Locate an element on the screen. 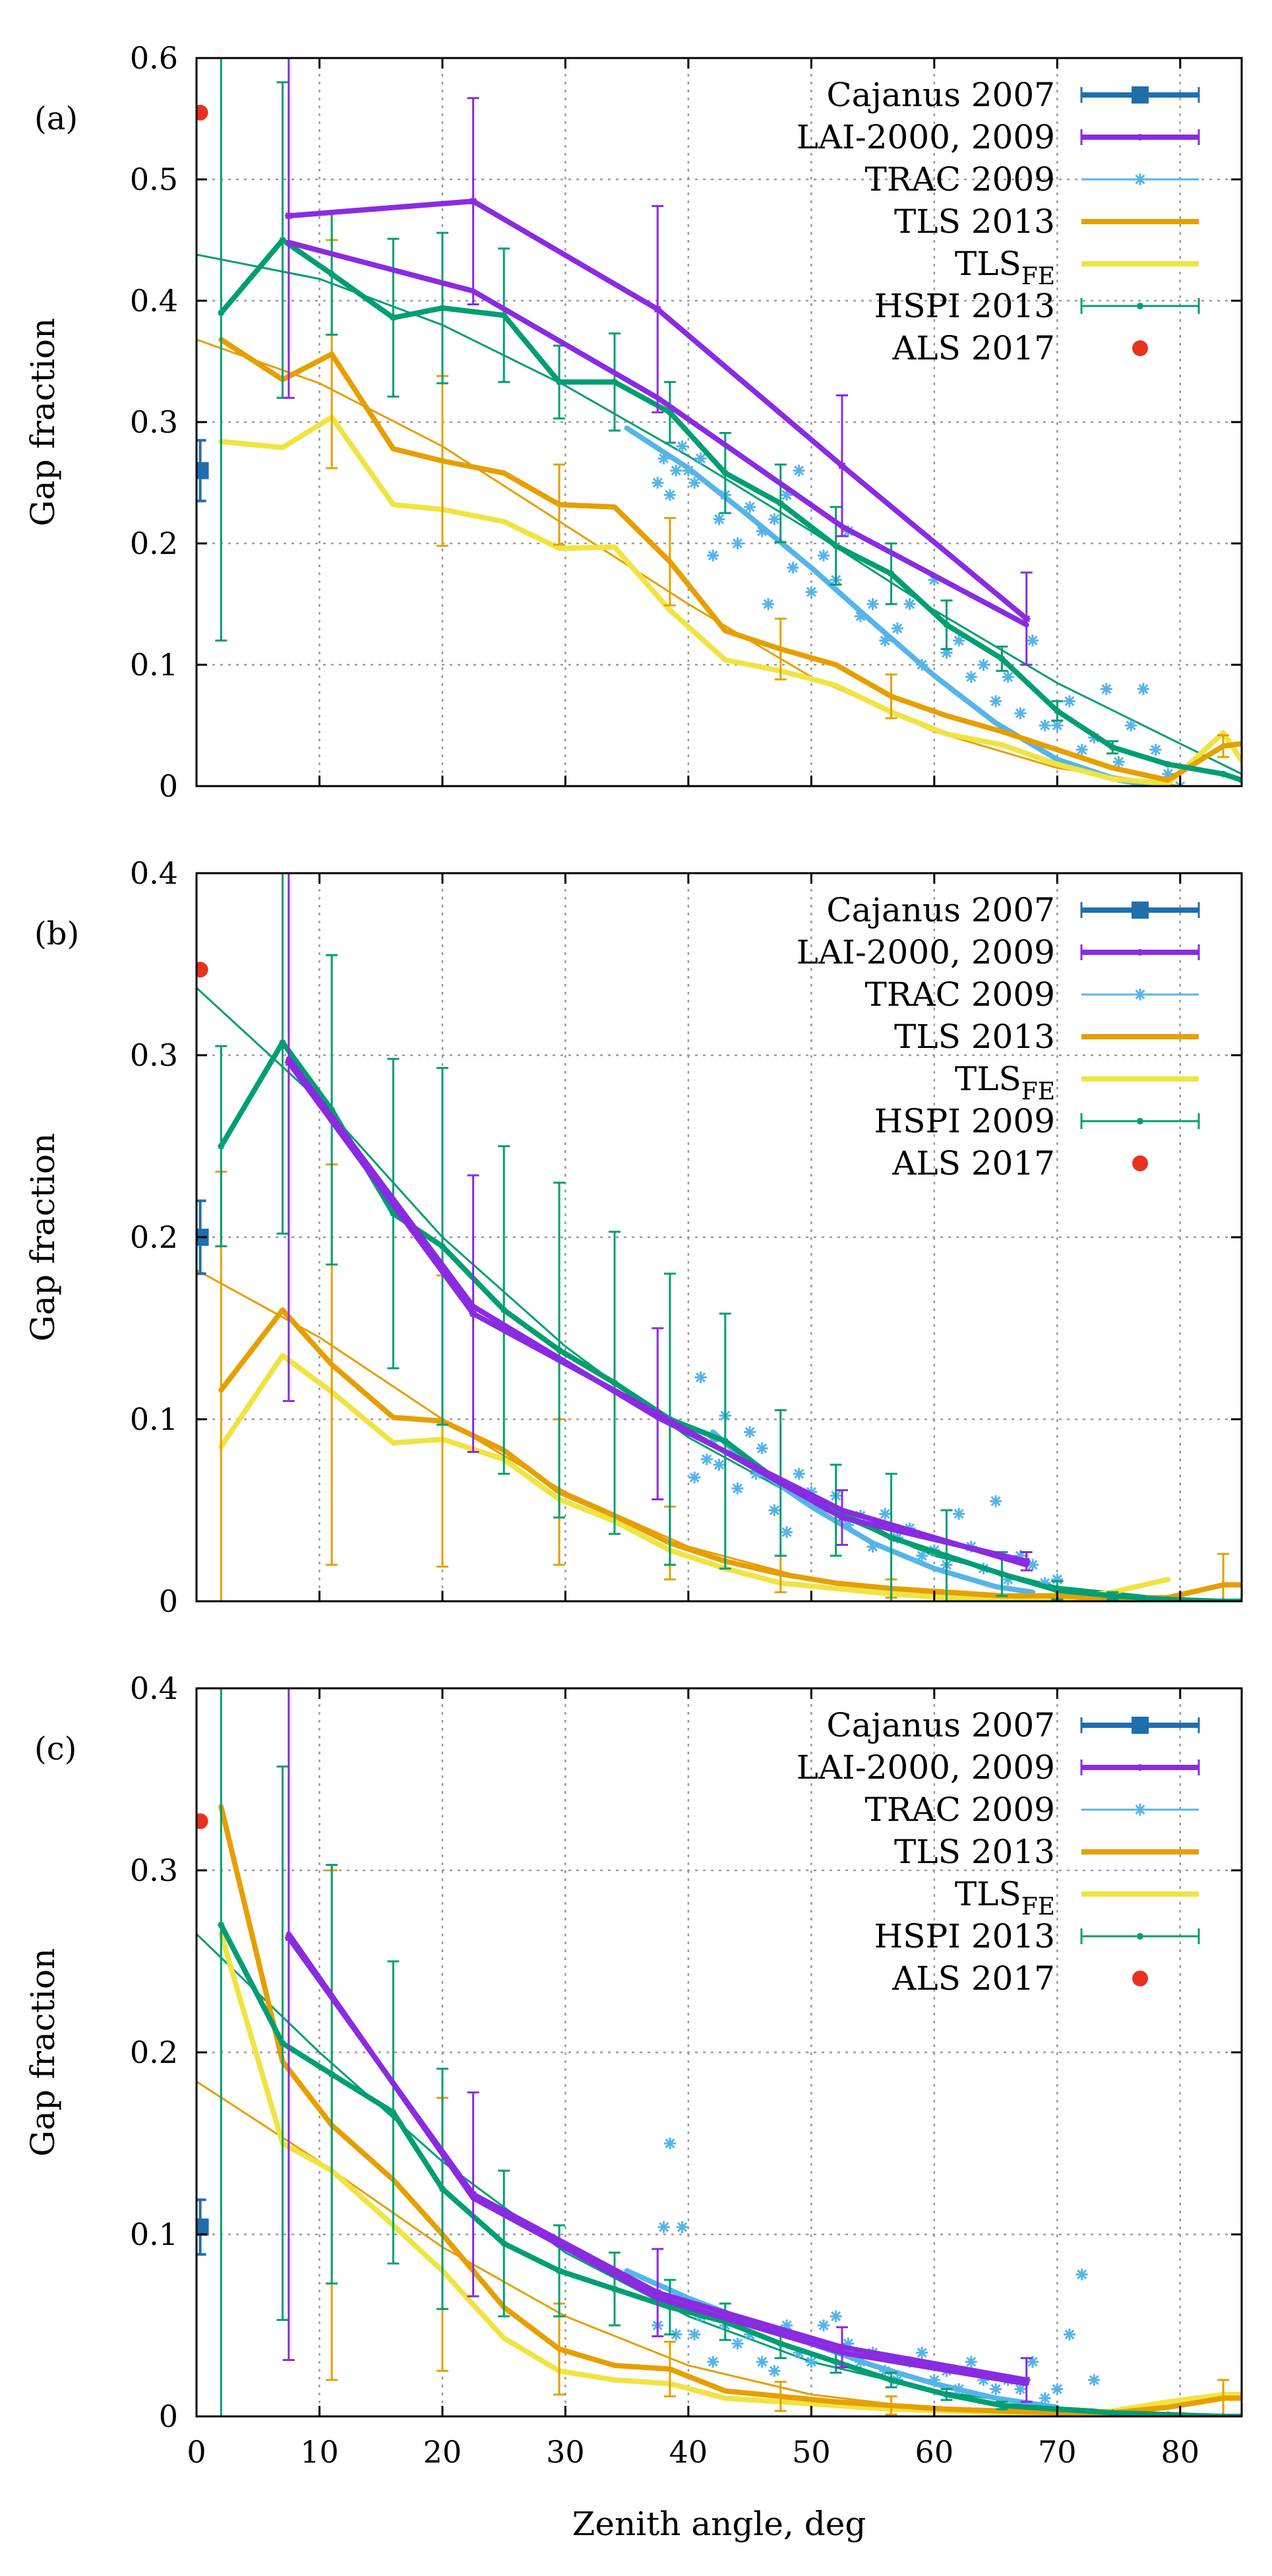  legend-marker-lai is located at coordinates (1140, 1767).